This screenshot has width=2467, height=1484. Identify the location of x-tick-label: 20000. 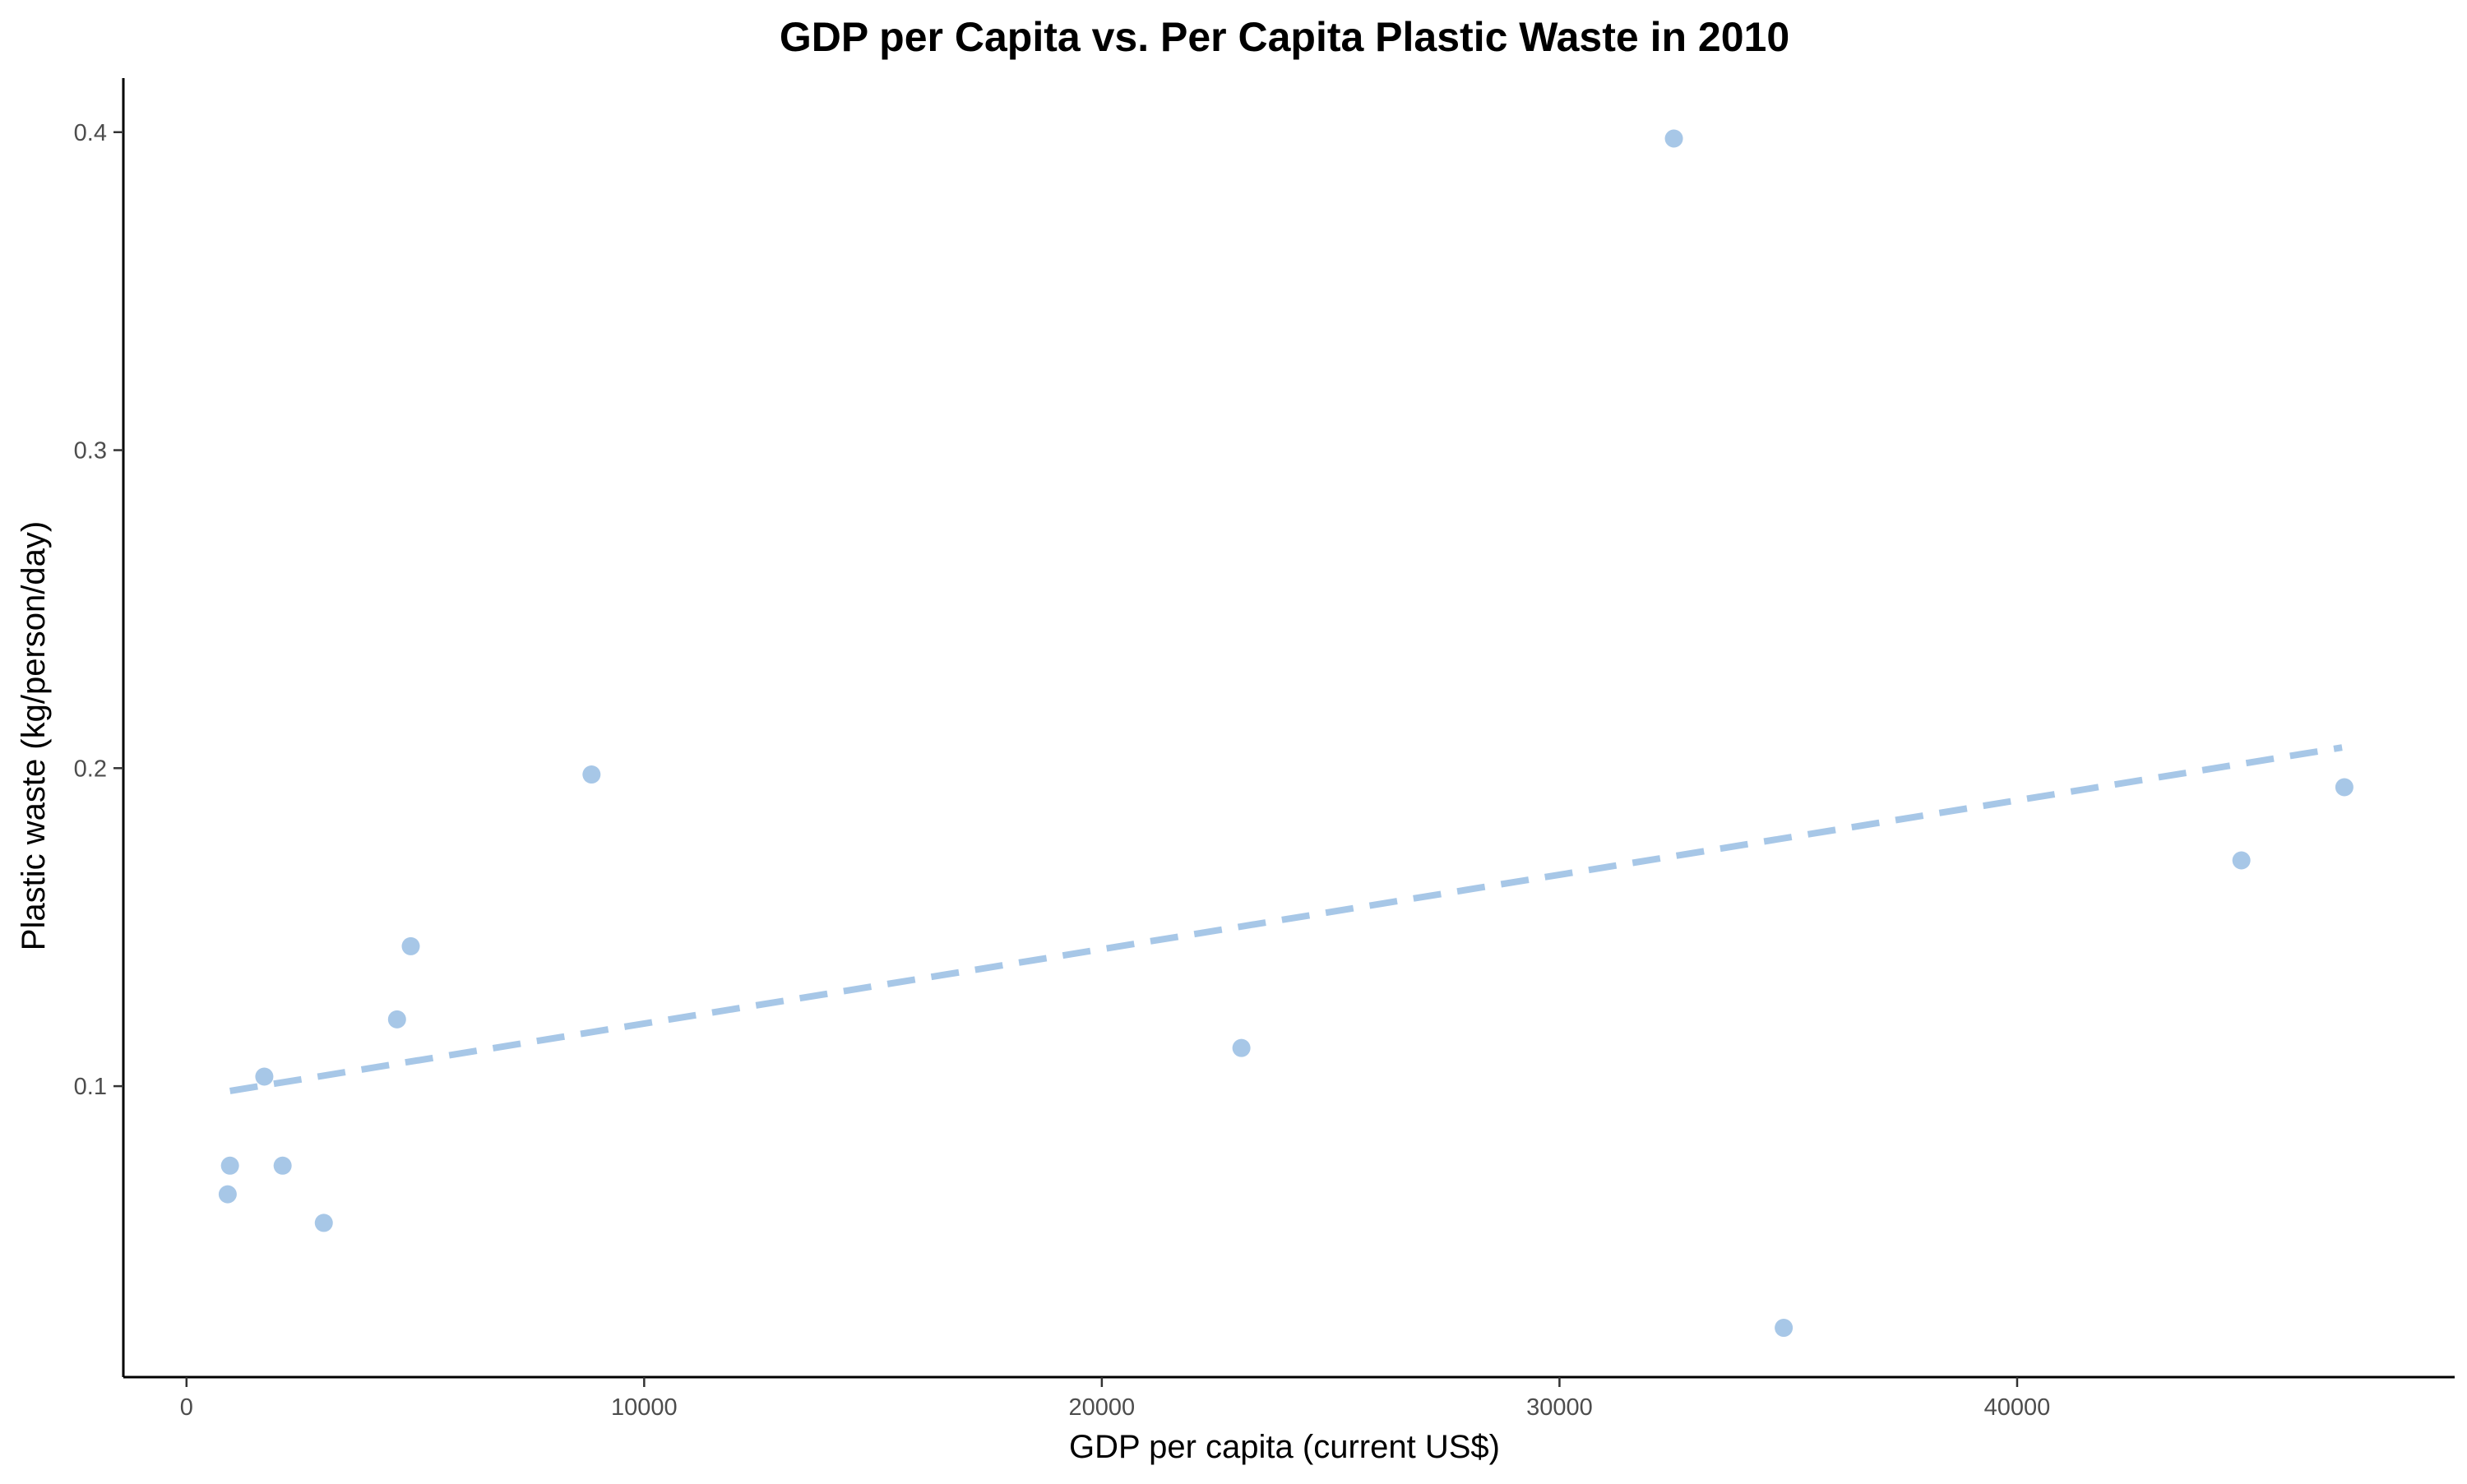
(1102, 1408).